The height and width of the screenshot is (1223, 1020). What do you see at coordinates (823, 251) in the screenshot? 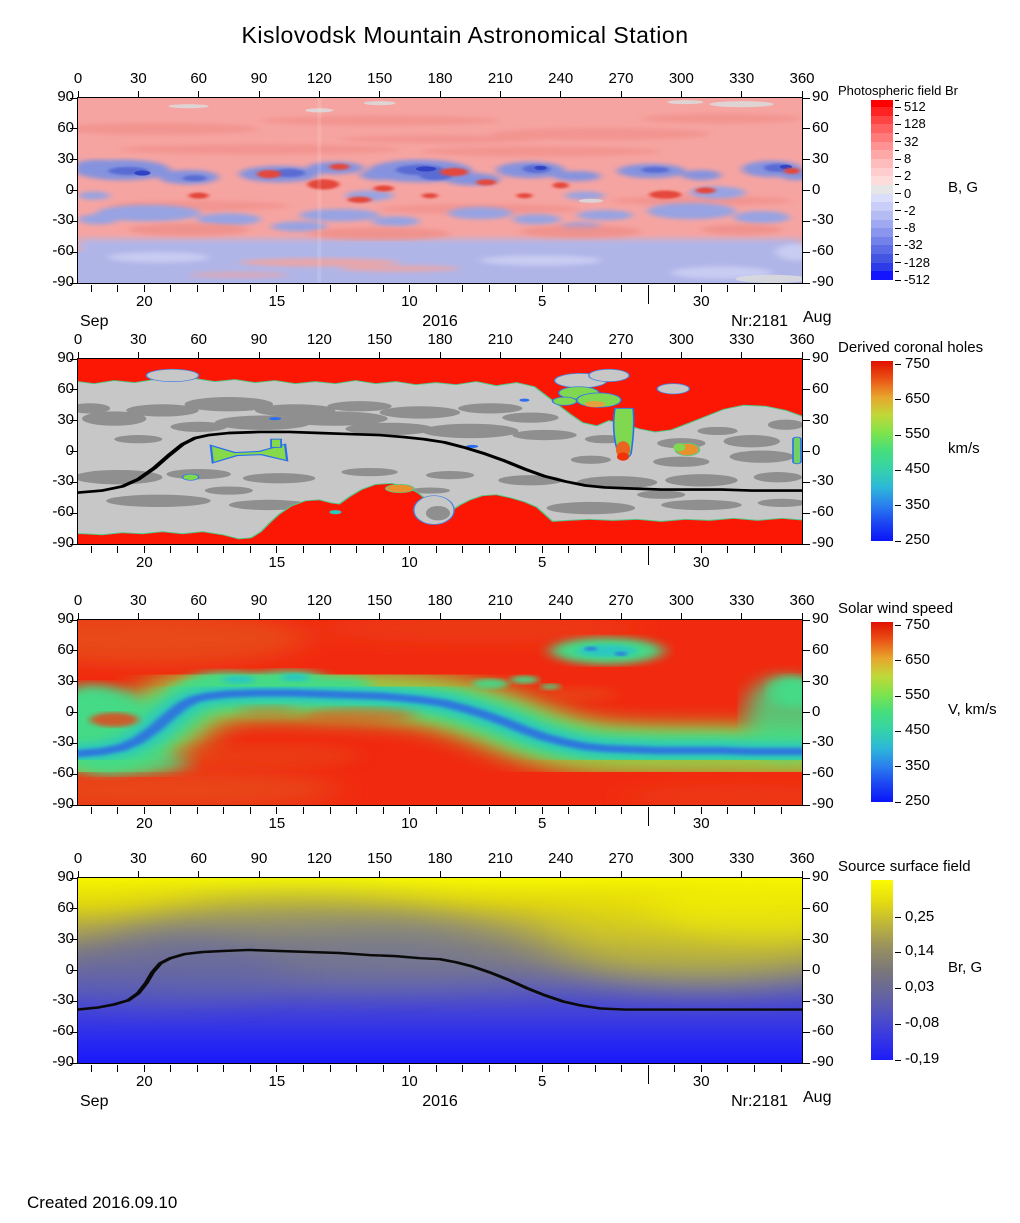
I see `lat-tick-label-right: -60` at bounding box center [823, 251].